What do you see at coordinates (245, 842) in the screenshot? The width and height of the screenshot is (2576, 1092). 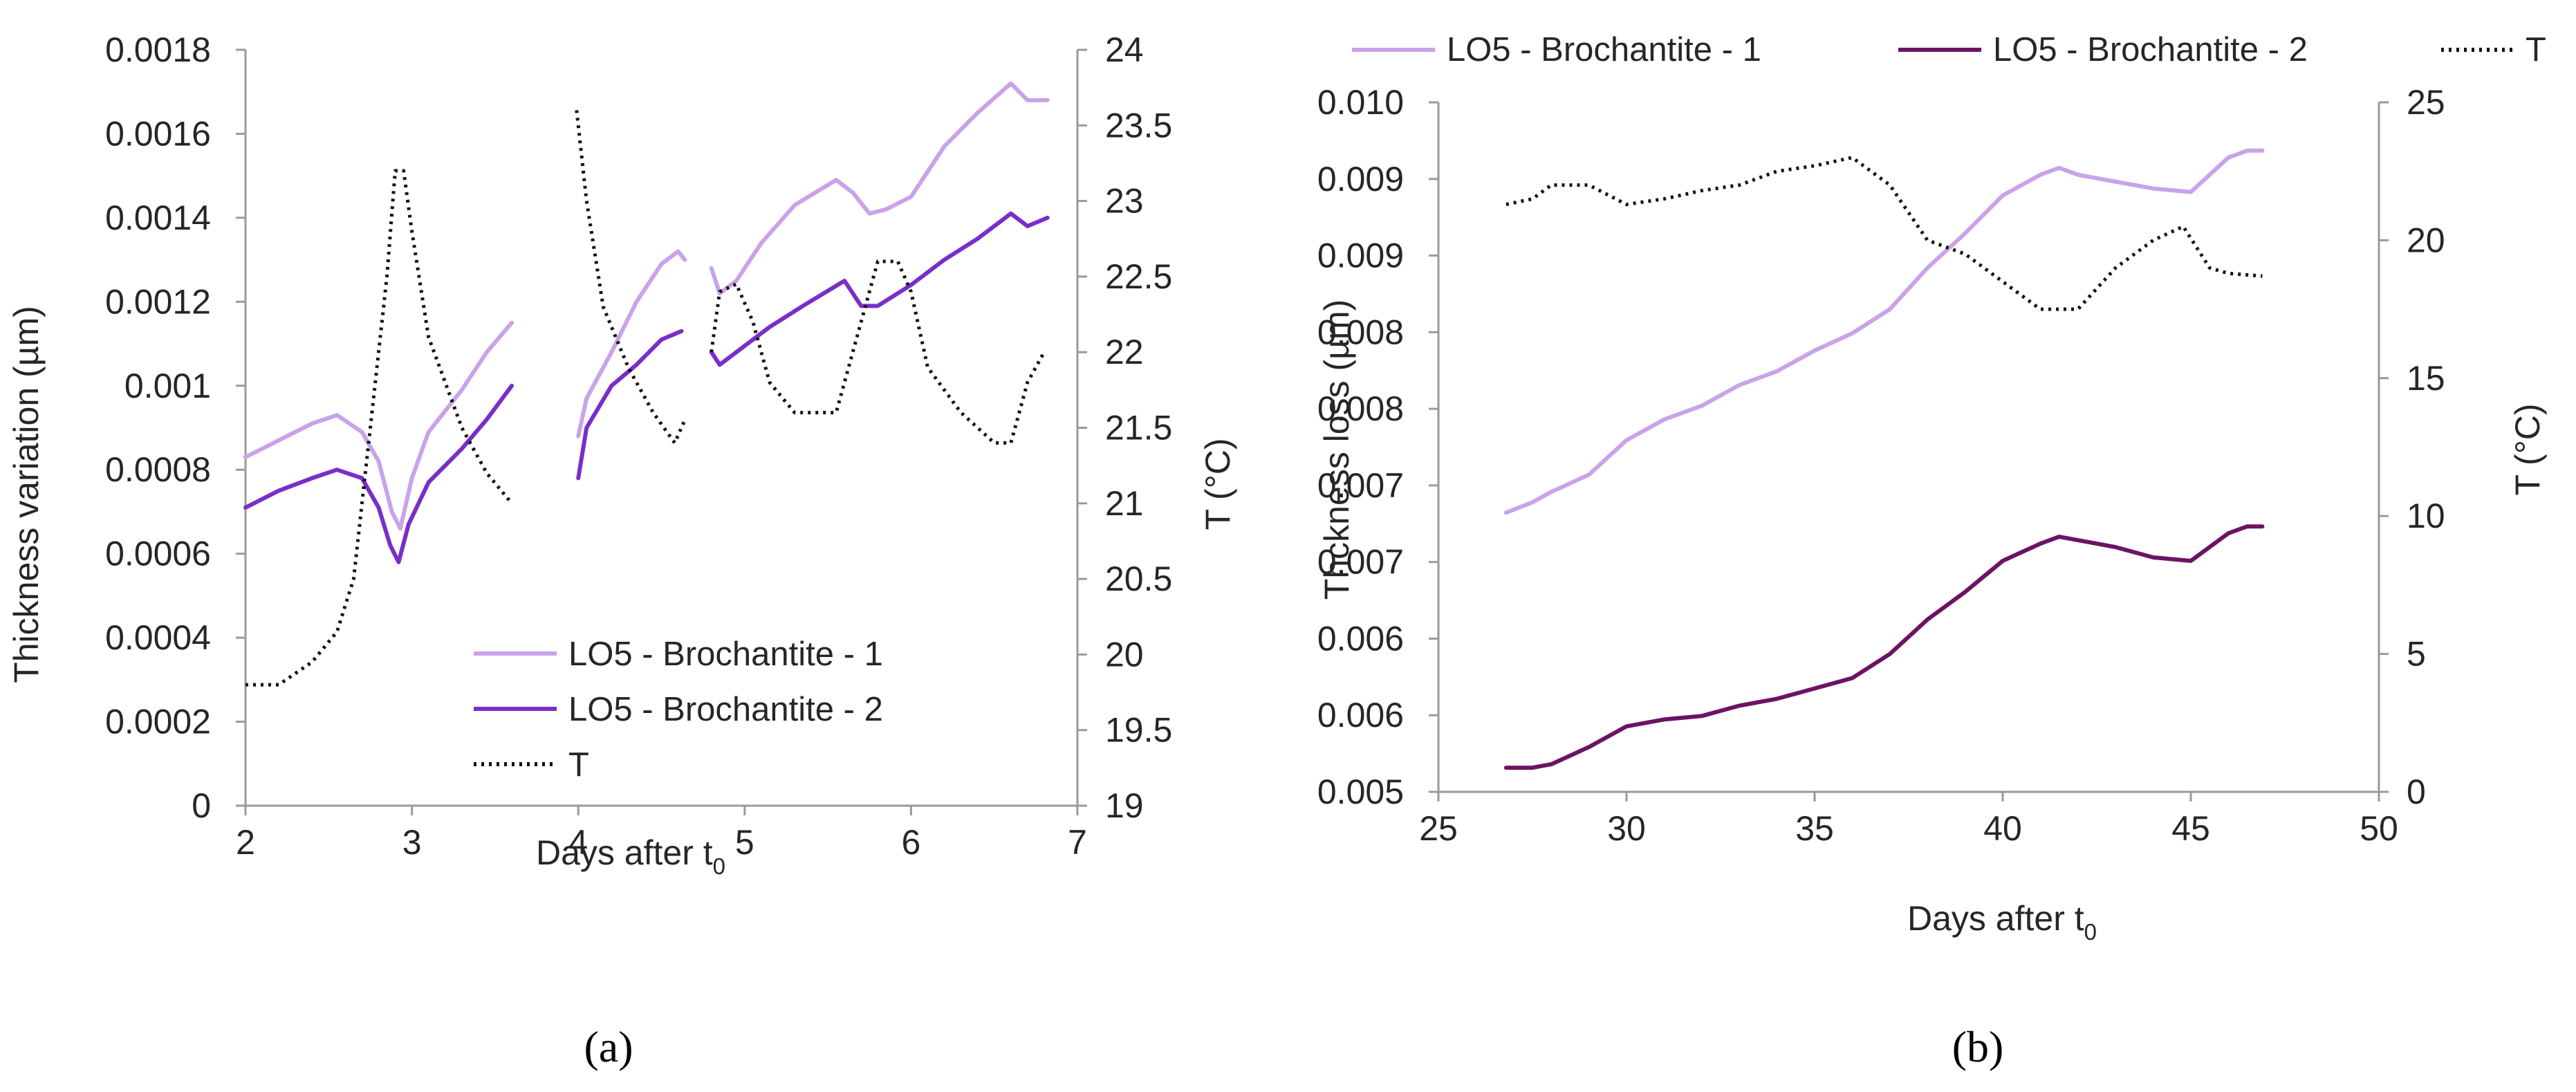 I see `x-tick-label: 2` at bounding box center [245, 842].